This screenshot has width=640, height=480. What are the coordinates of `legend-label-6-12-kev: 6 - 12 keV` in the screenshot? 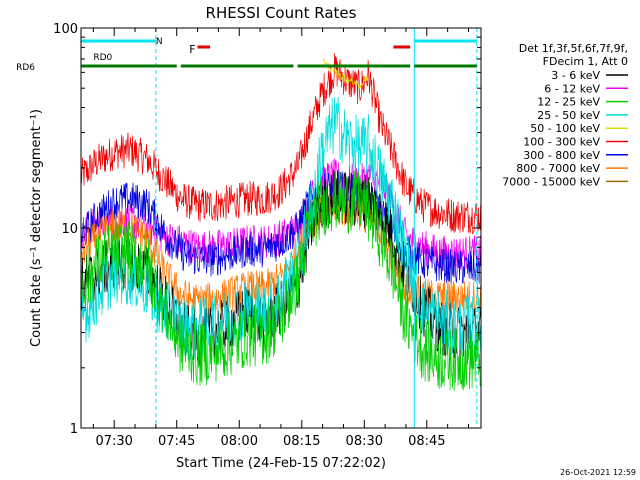 It's located at (572, 88).